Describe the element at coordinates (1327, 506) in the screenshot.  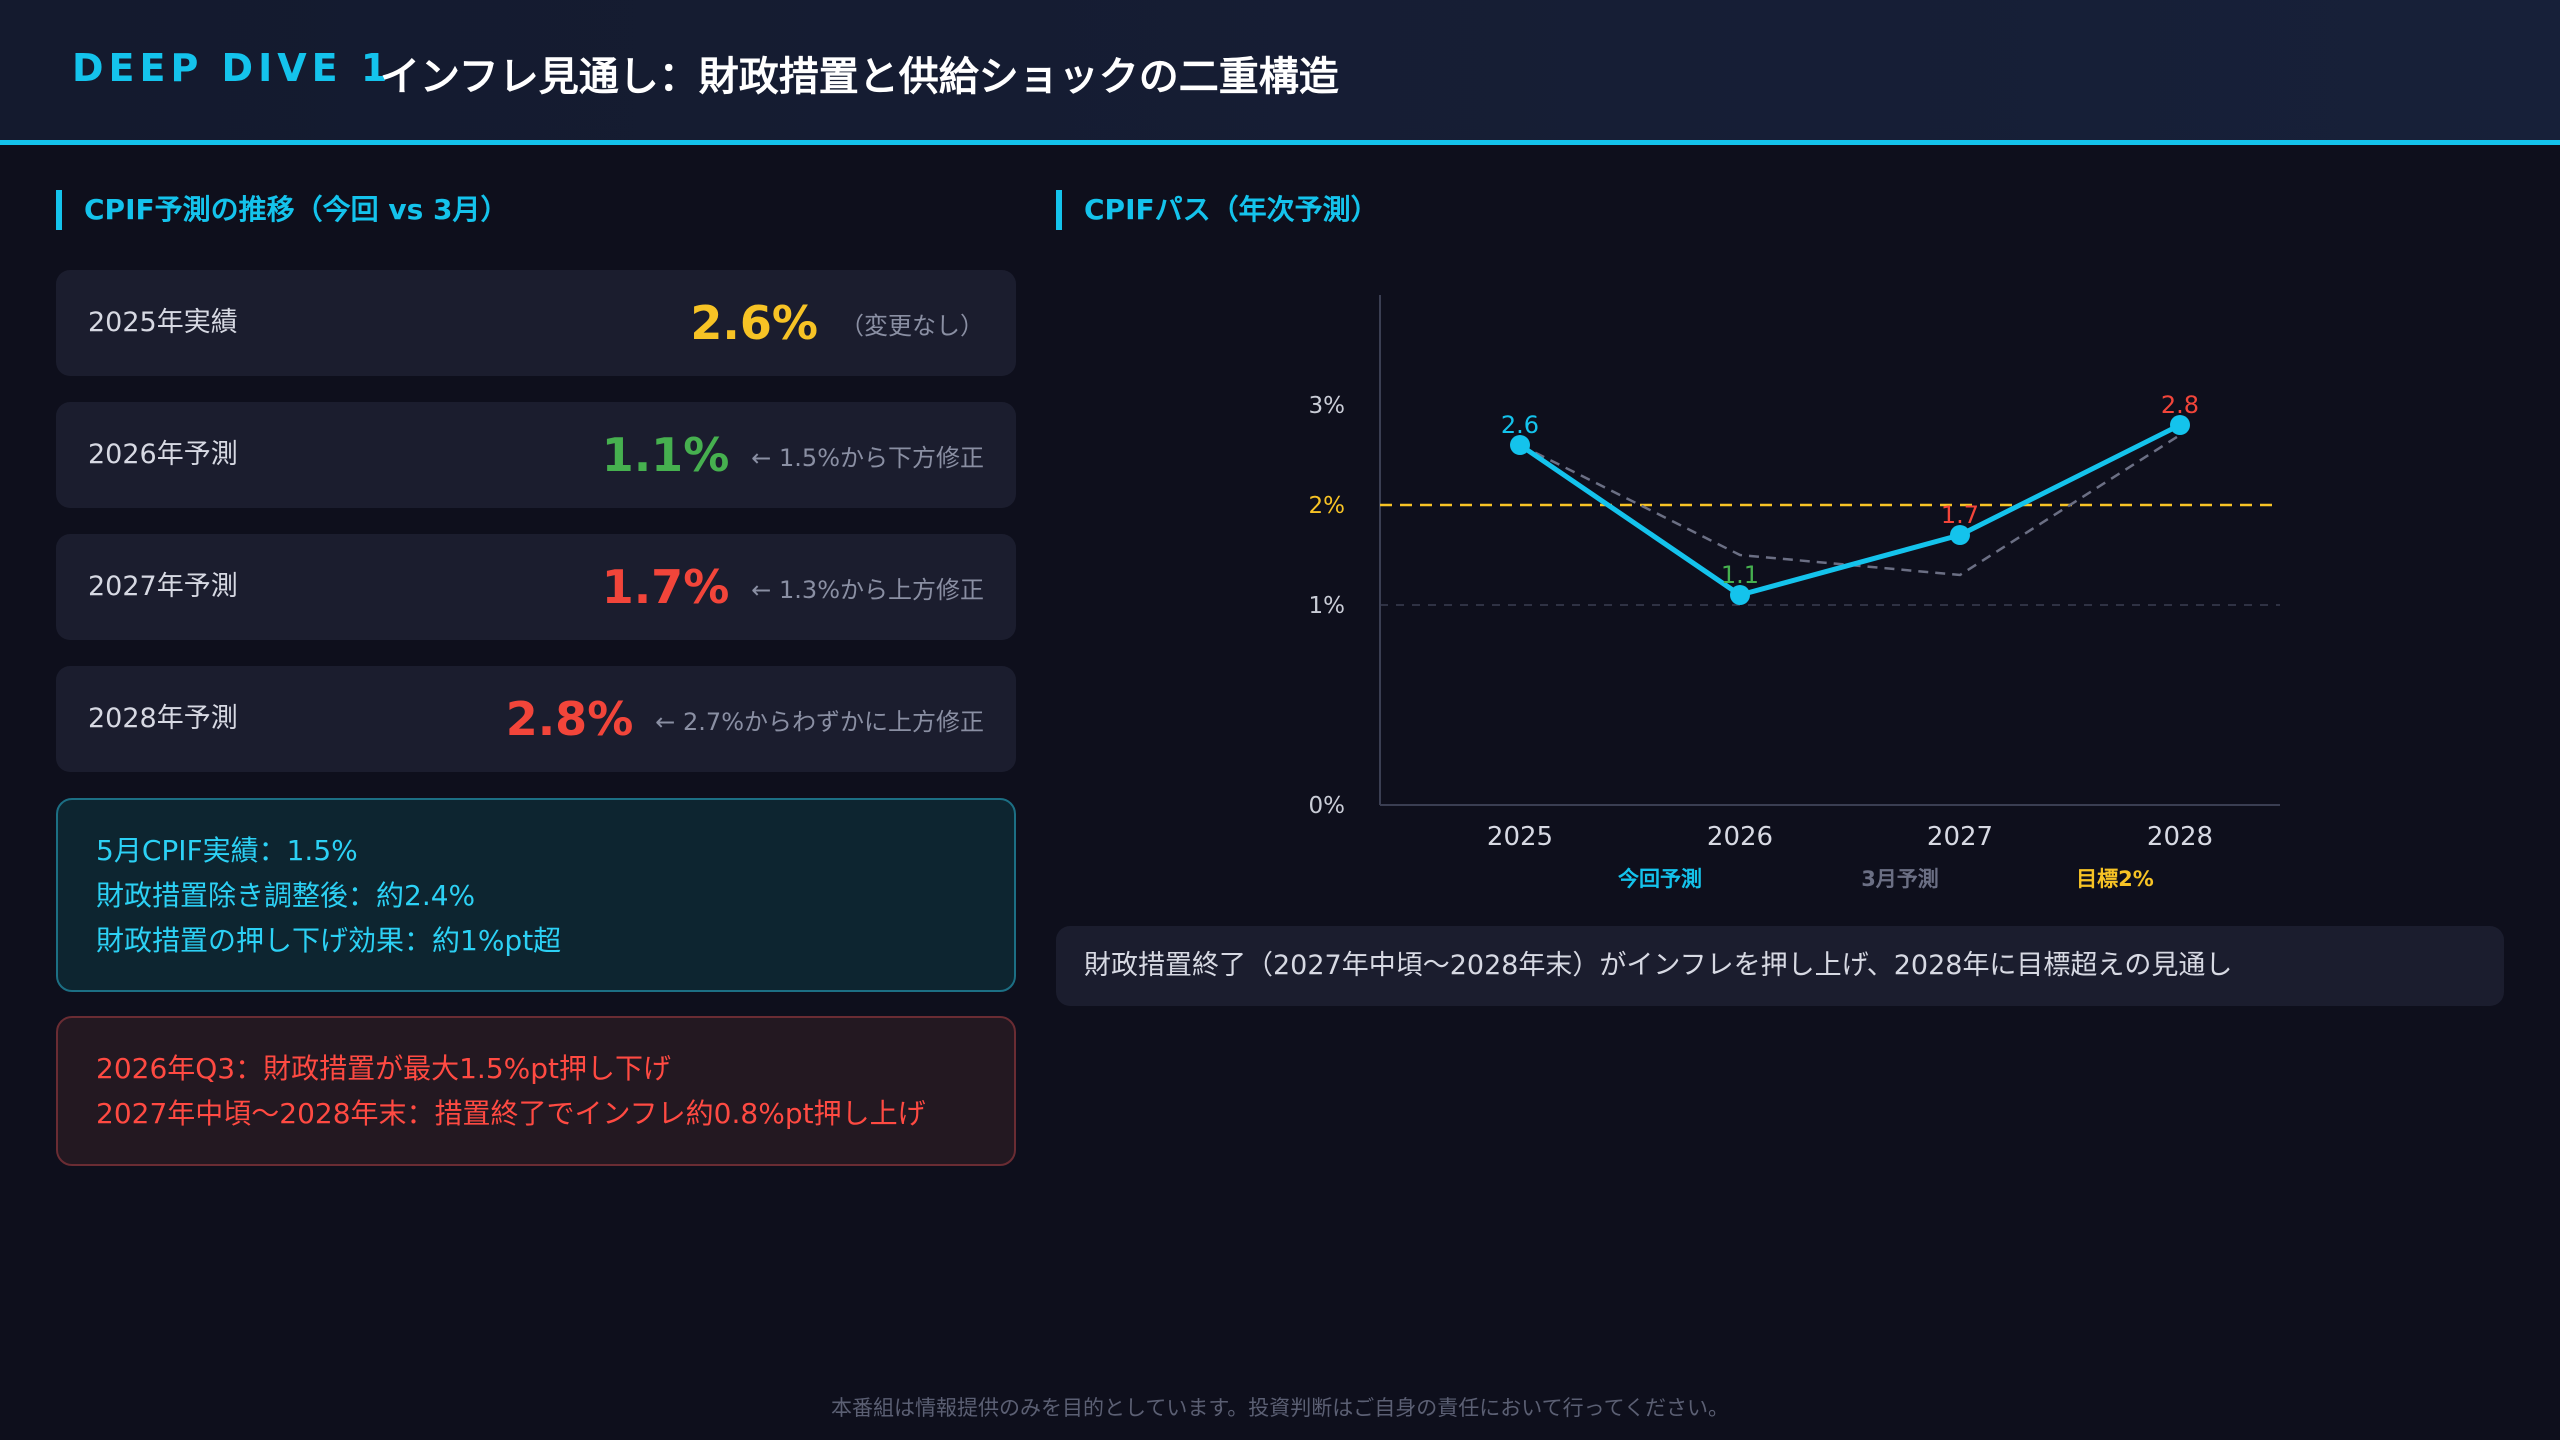
I see `y-tick-label: 2%` at that location.